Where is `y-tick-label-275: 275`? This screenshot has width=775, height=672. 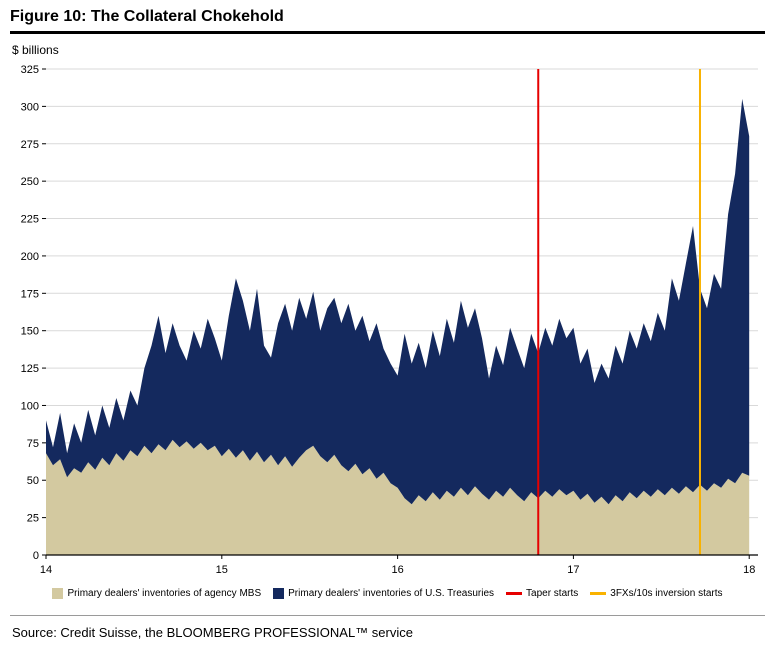
y-tick-label-275: 275 is located at coordinates (30, 145).